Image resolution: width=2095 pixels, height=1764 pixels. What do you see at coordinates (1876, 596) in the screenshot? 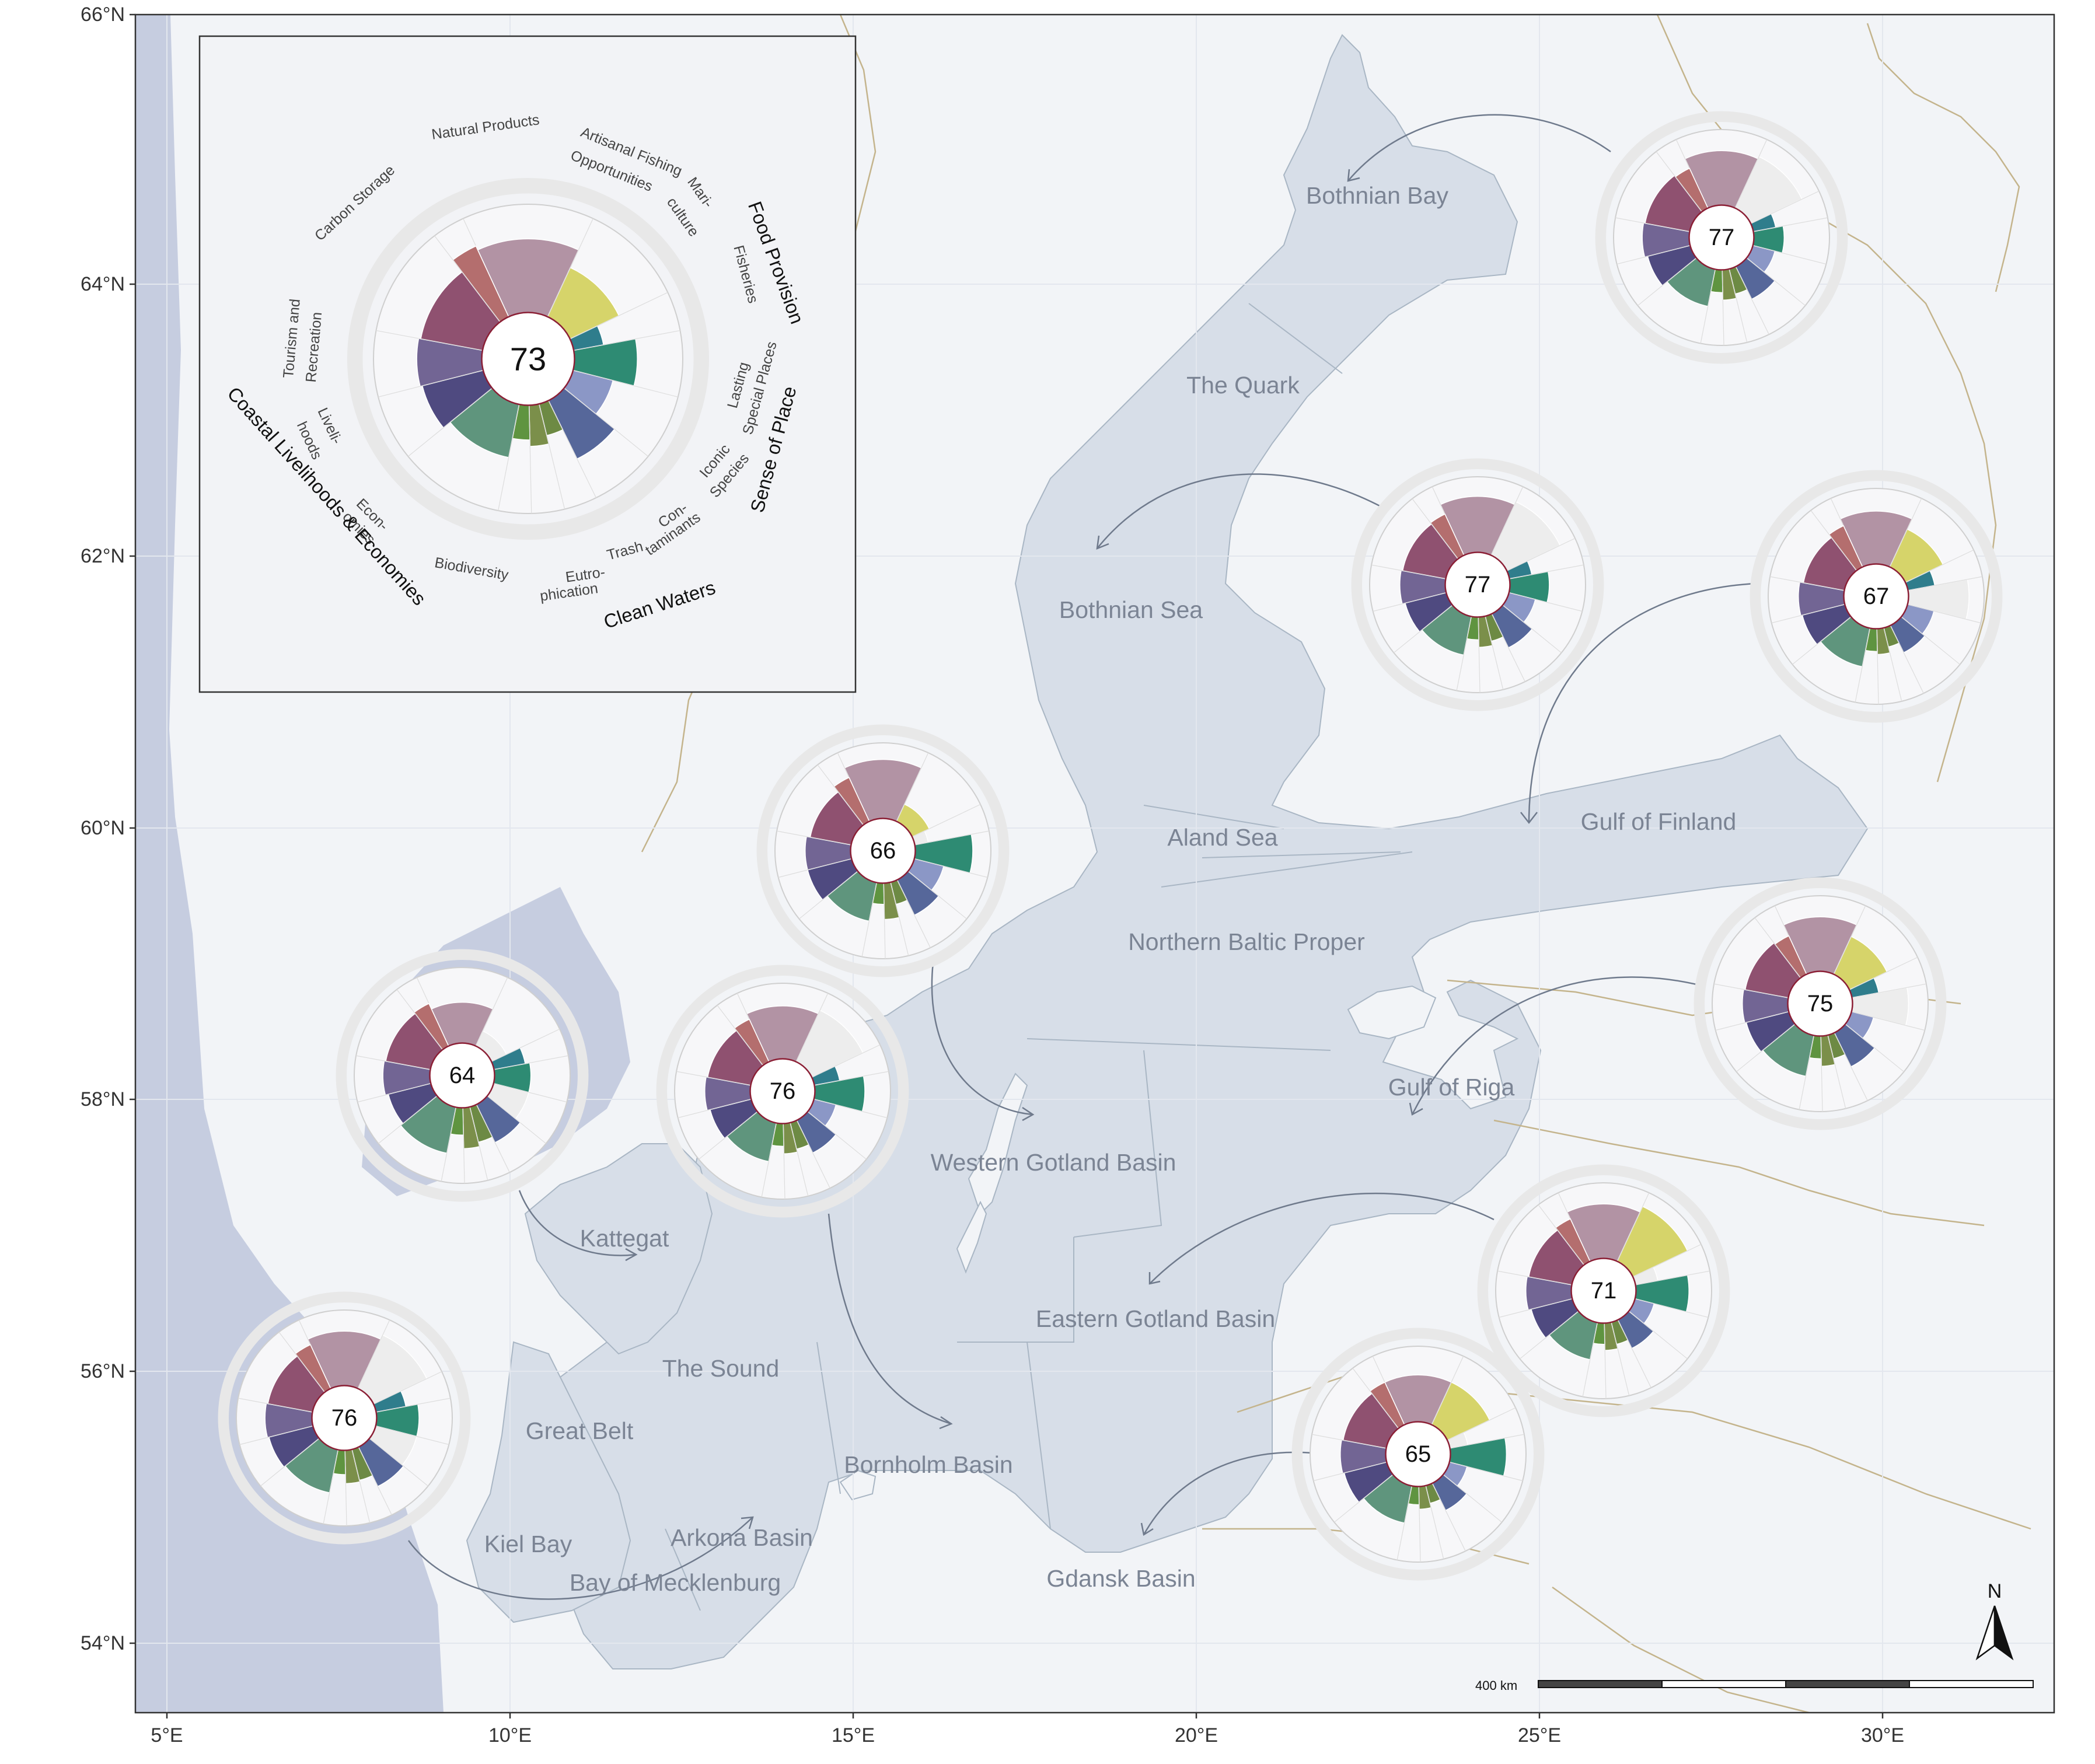
I see `flower-score: 67` at bounding box center [1876, 596].